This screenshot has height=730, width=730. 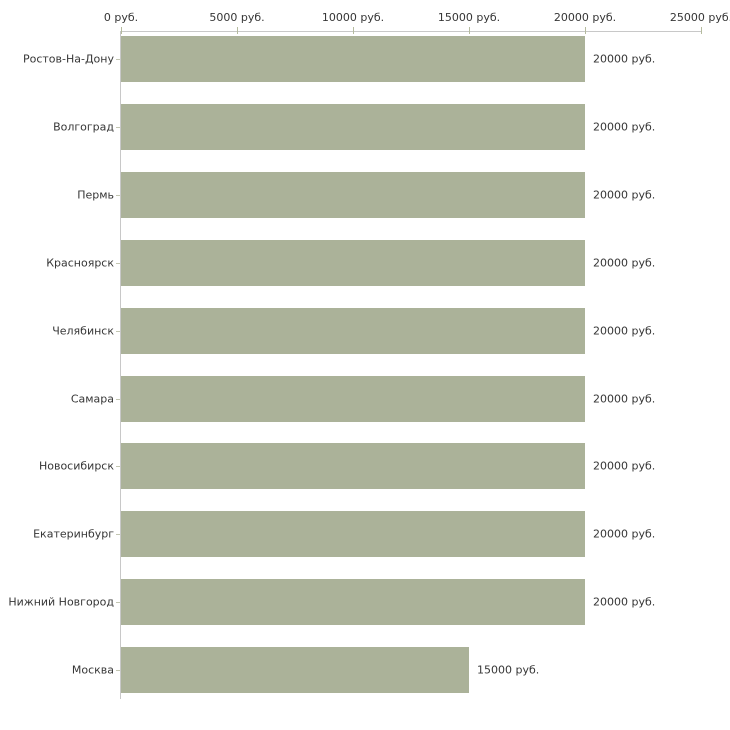 What do you see at coordinates (61, 602) in the screenshot?
I see `category-label: Нижний Новгород` at bounding box center [61, 602].